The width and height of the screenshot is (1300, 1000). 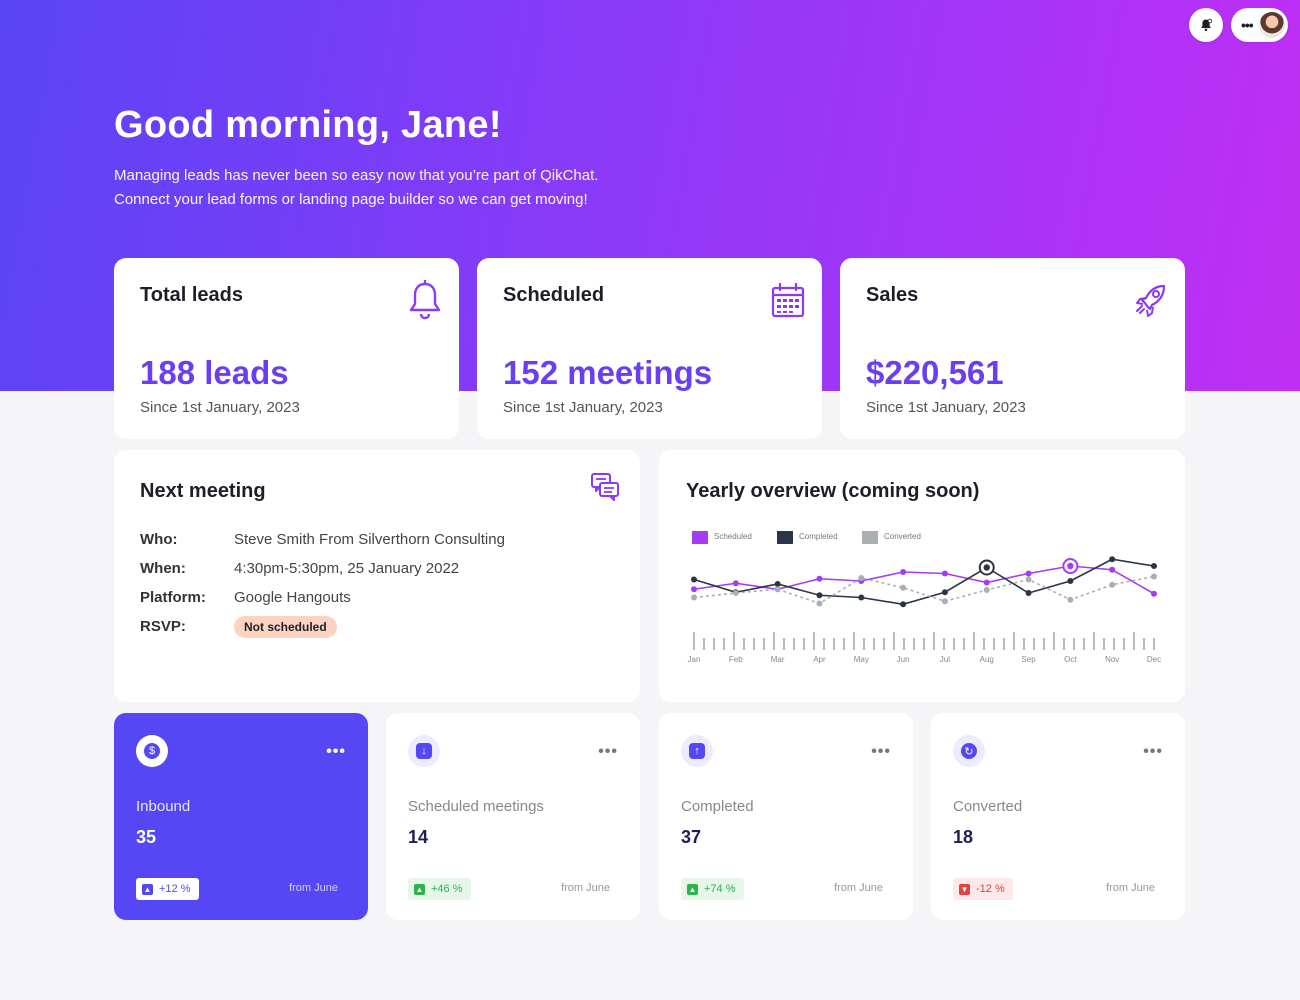 I want to click on avatar, so click(x=1272, y=25).